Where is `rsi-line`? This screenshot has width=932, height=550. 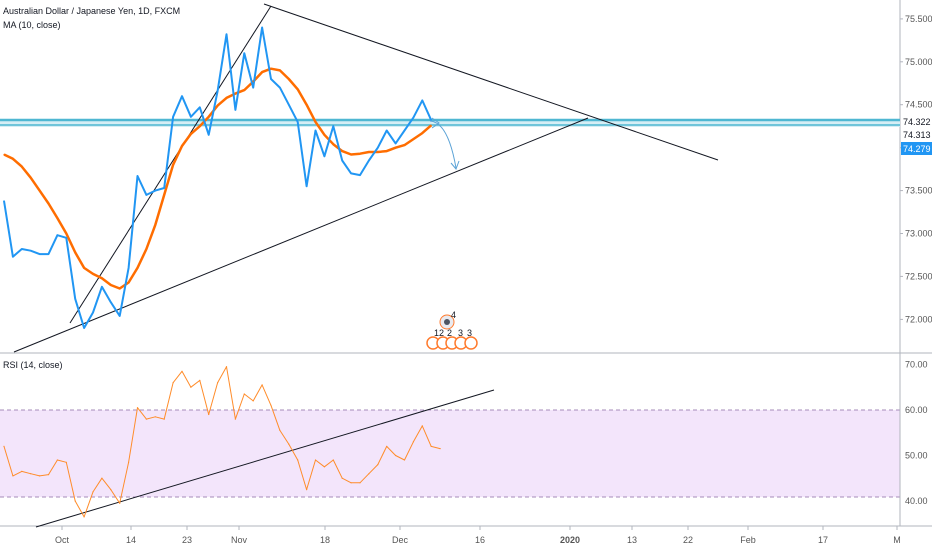 rsi-line is located at coordinates (222, 442).